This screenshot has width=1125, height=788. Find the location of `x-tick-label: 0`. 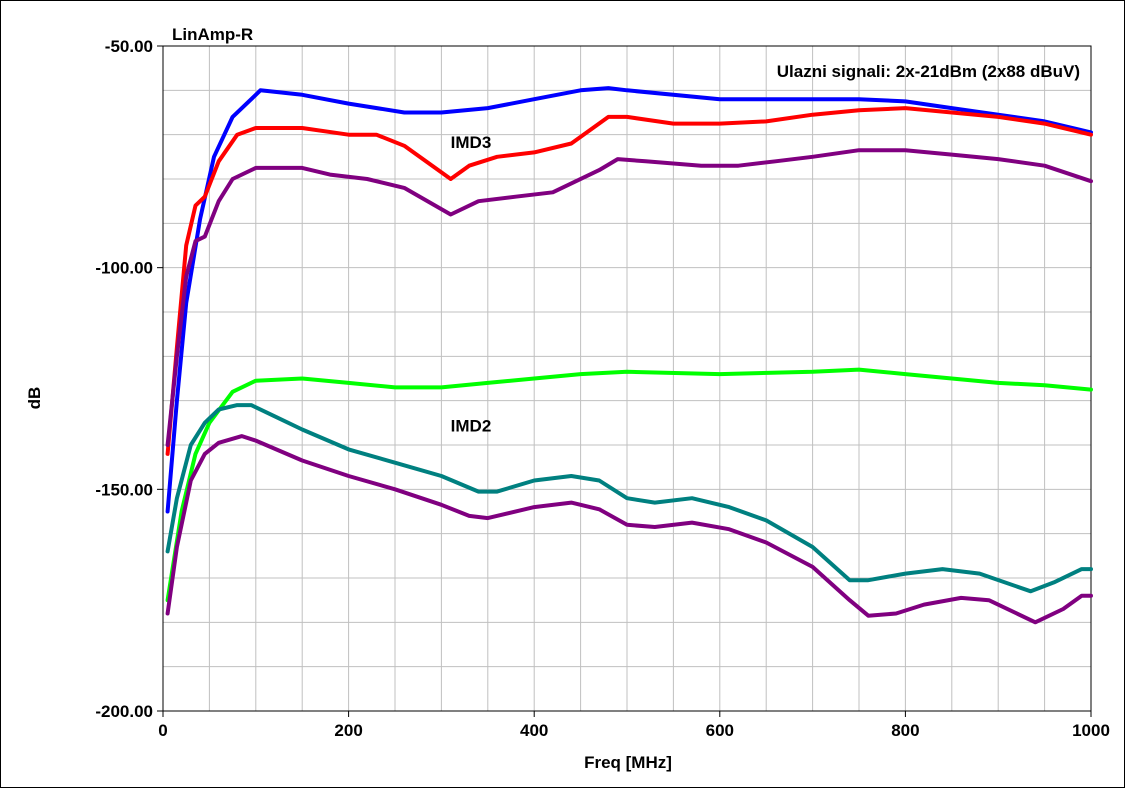

x-tick-label: 0 is located at coordinates (162, 730).